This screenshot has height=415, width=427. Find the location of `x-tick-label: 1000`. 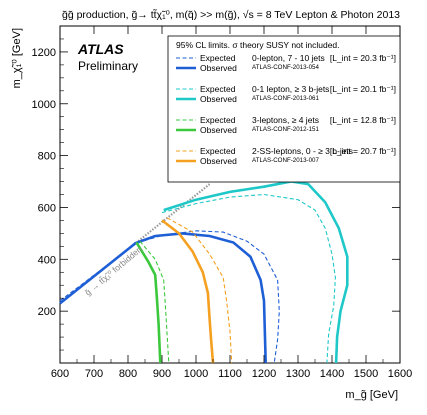

x-tick-label: 1000 is located at coordinates (196, 374).